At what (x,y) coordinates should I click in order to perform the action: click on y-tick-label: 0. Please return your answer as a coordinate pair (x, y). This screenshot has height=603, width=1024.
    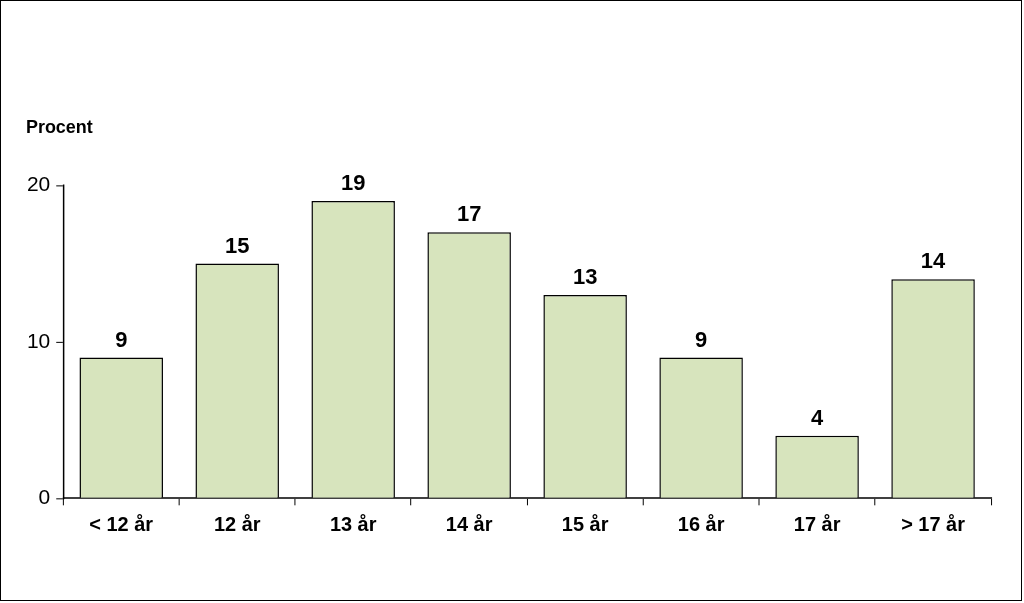
    Looking at the image, I should click on (44, 497).